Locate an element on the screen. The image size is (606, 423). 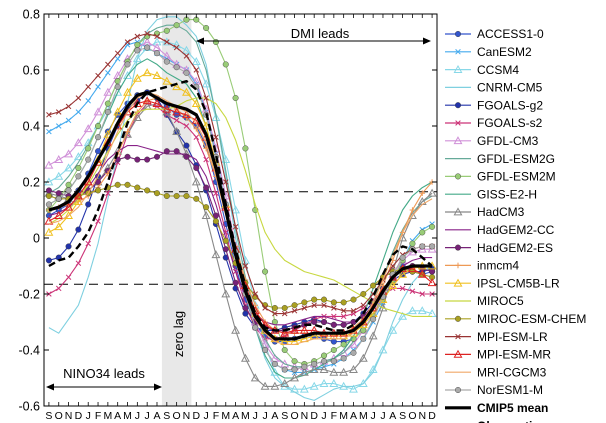
legend-entry-cnrm-cm5: CNRM-CM5 is located at coordinates (494, 88).